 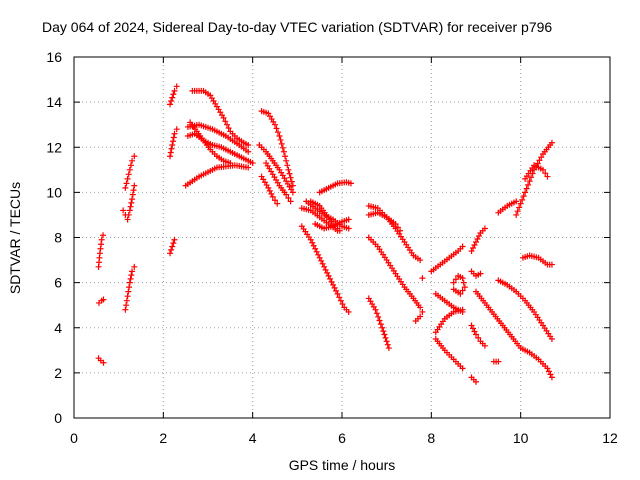 I want to click on x-tick-label: 4, so click(x=253, y=438).